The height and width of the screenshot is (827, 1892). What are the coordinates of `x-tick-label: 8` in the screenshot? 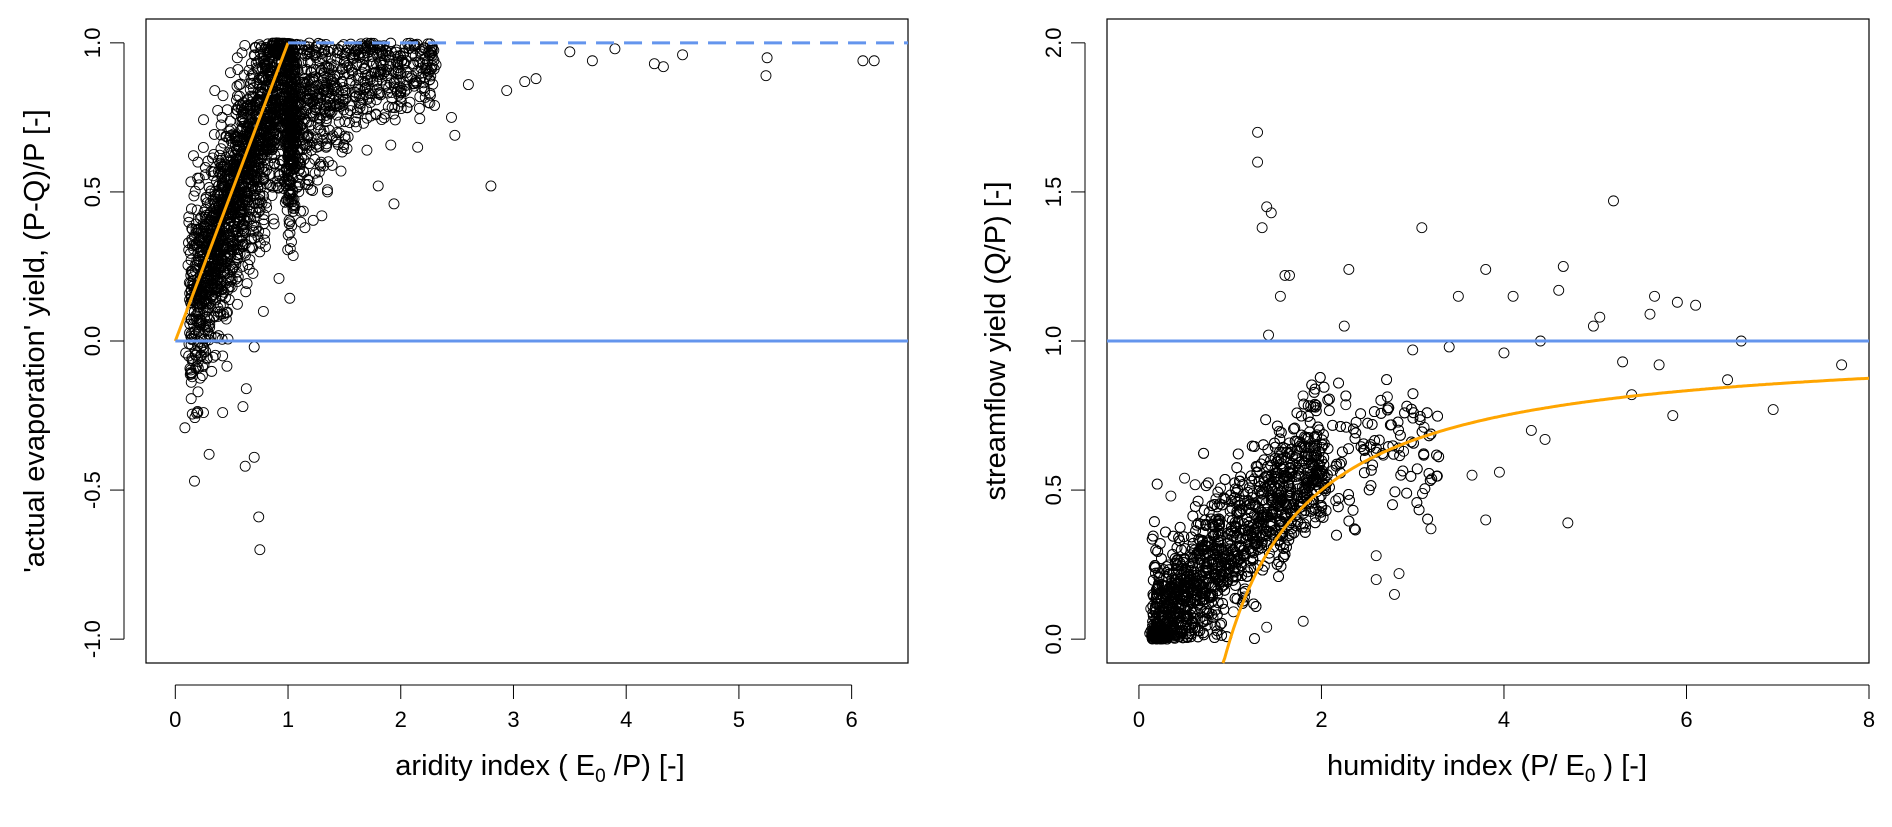 It's located at (1869, 719).